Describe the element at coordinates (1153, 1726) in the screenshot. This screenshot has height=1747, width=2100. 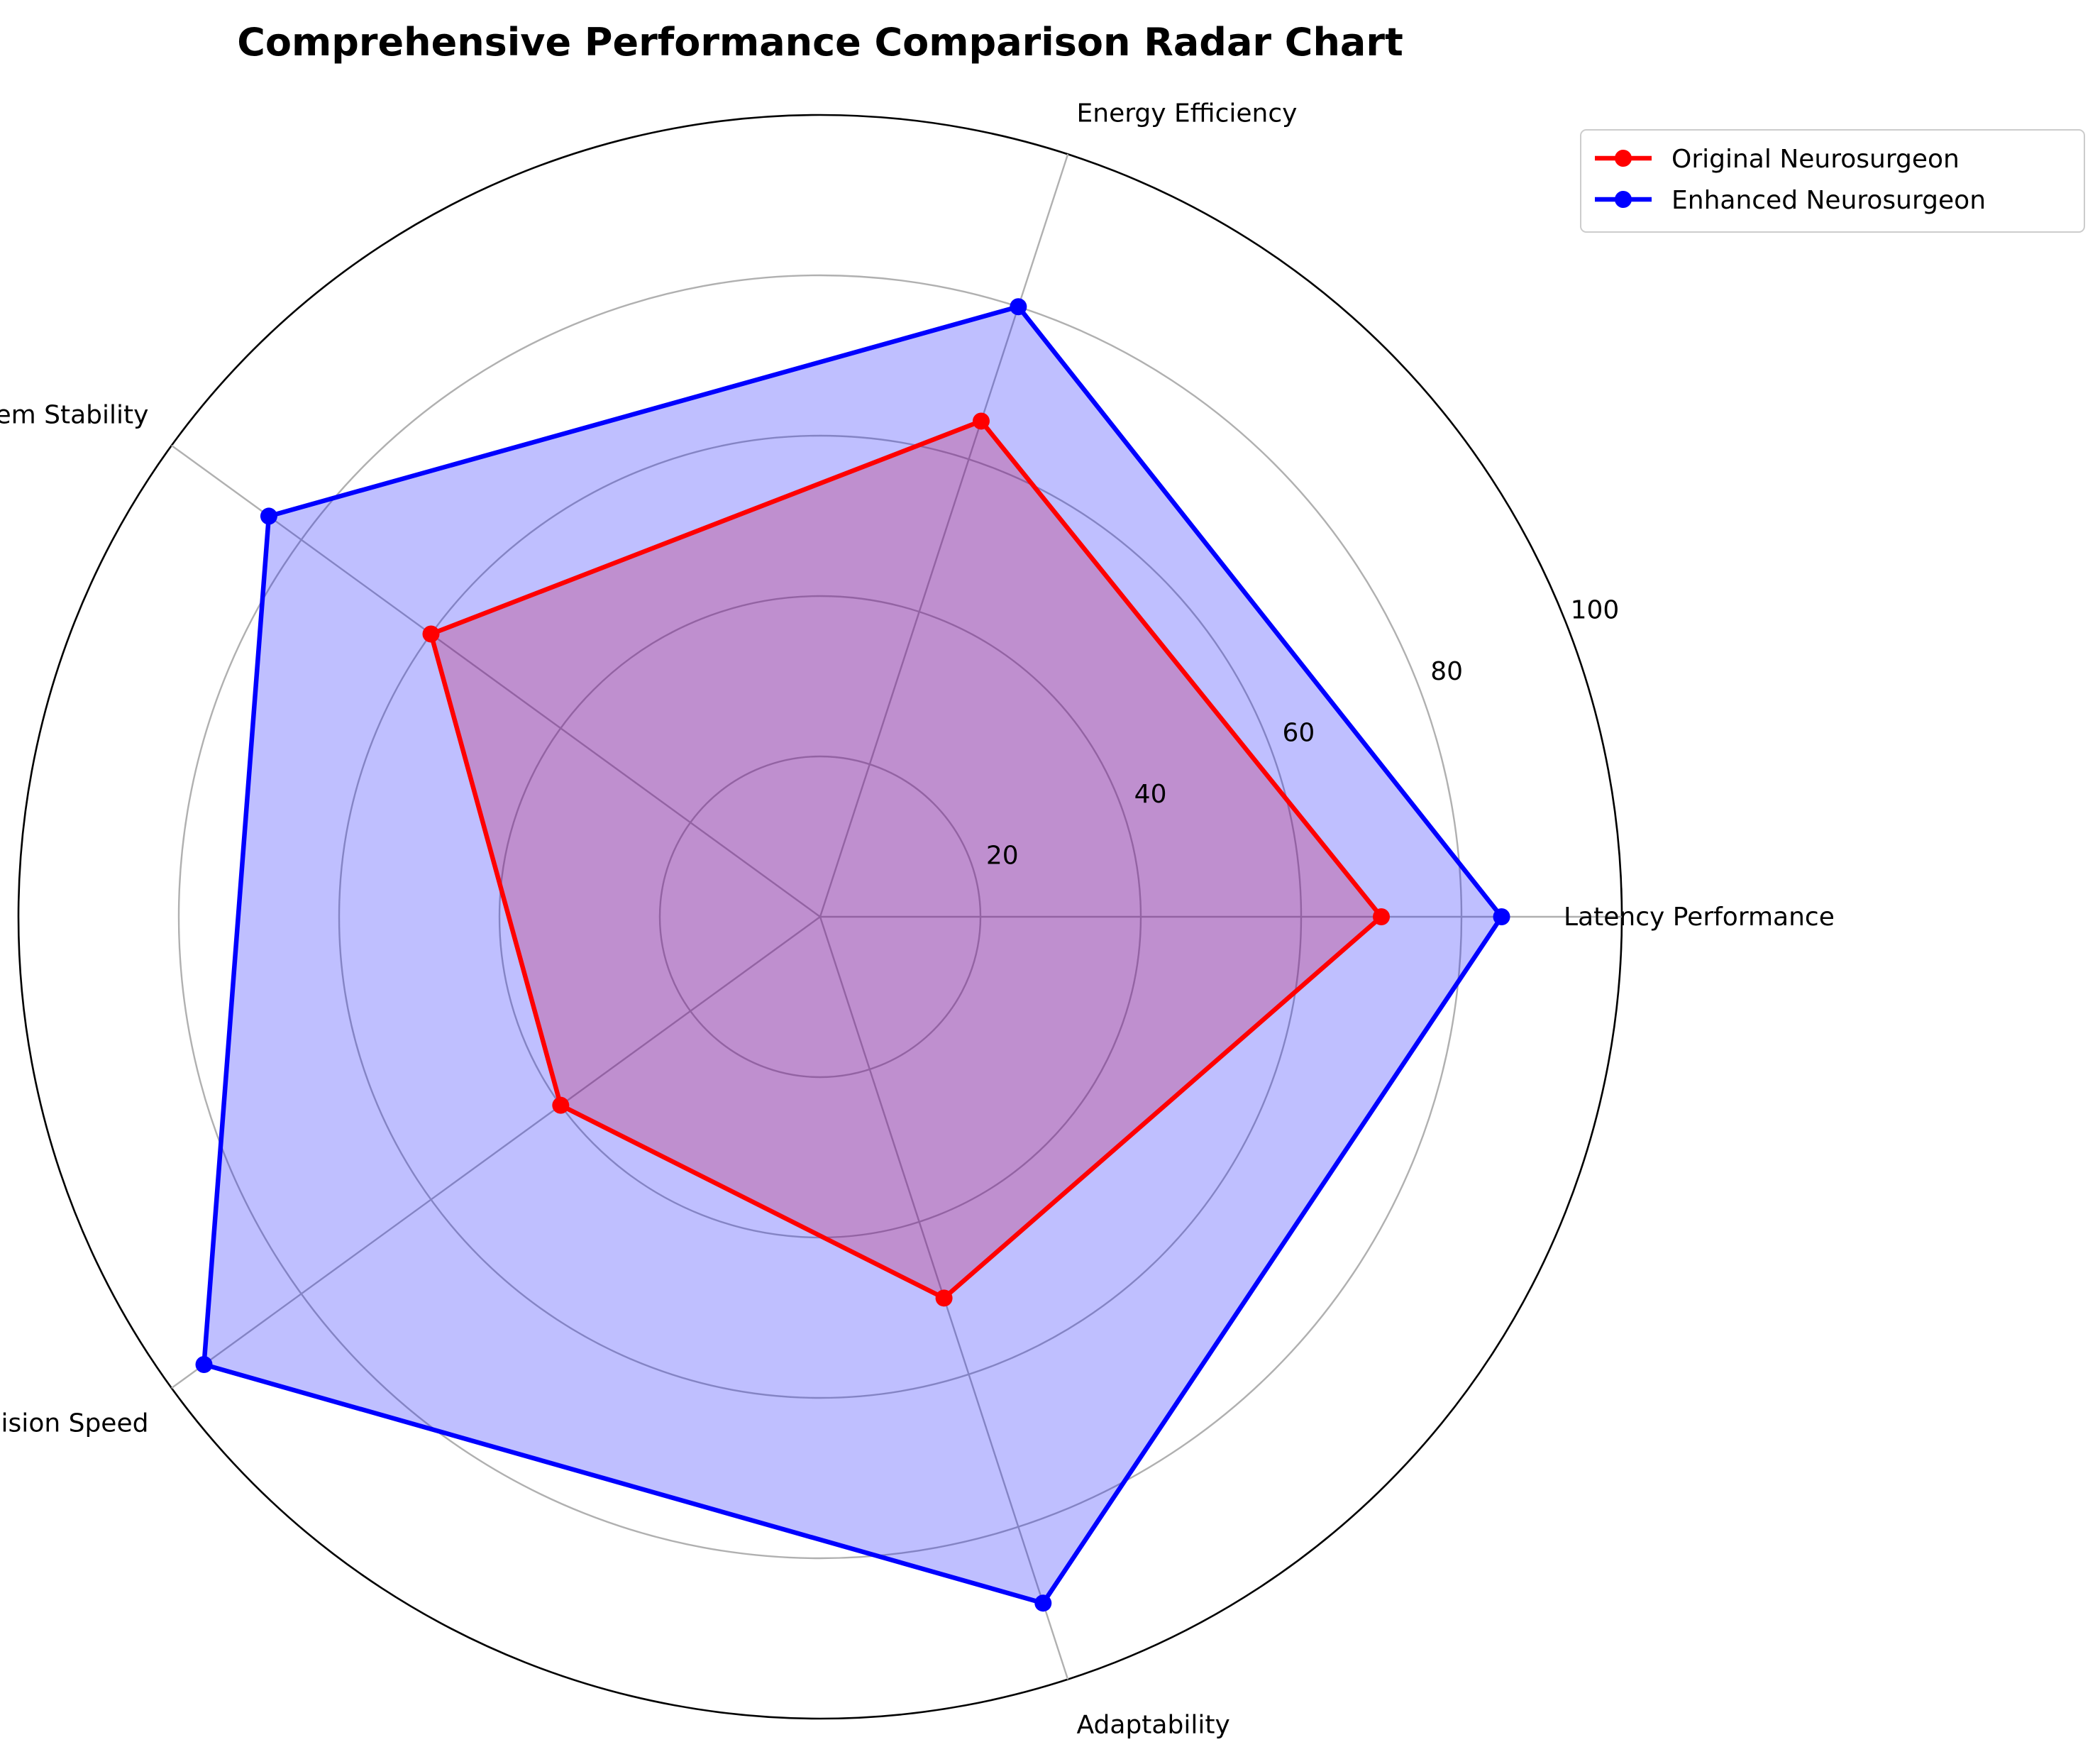
I see `category-label-4: Adaptability` at that location.